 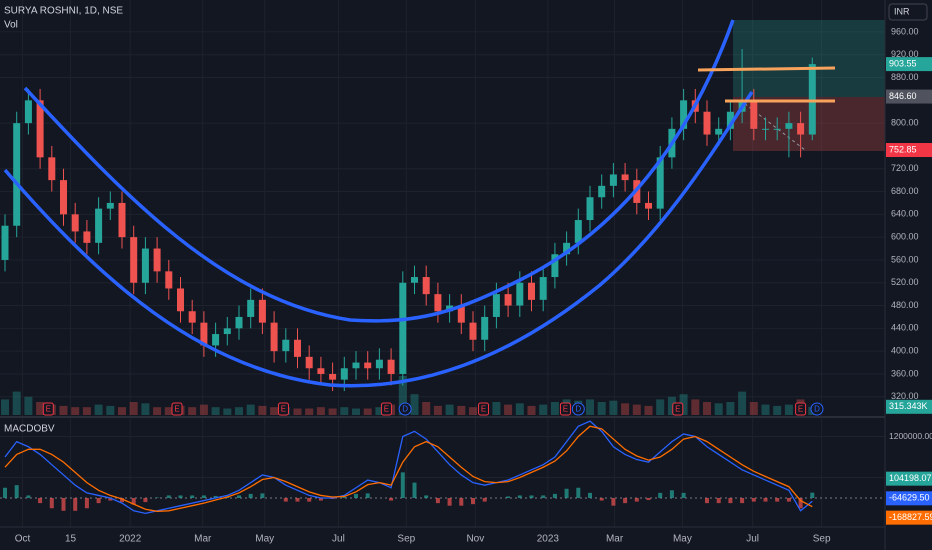 What do you see at coordinates (130, 539) in the screenshot?
I see `x-tick-label: 2022` at bounding box center [130, 539].